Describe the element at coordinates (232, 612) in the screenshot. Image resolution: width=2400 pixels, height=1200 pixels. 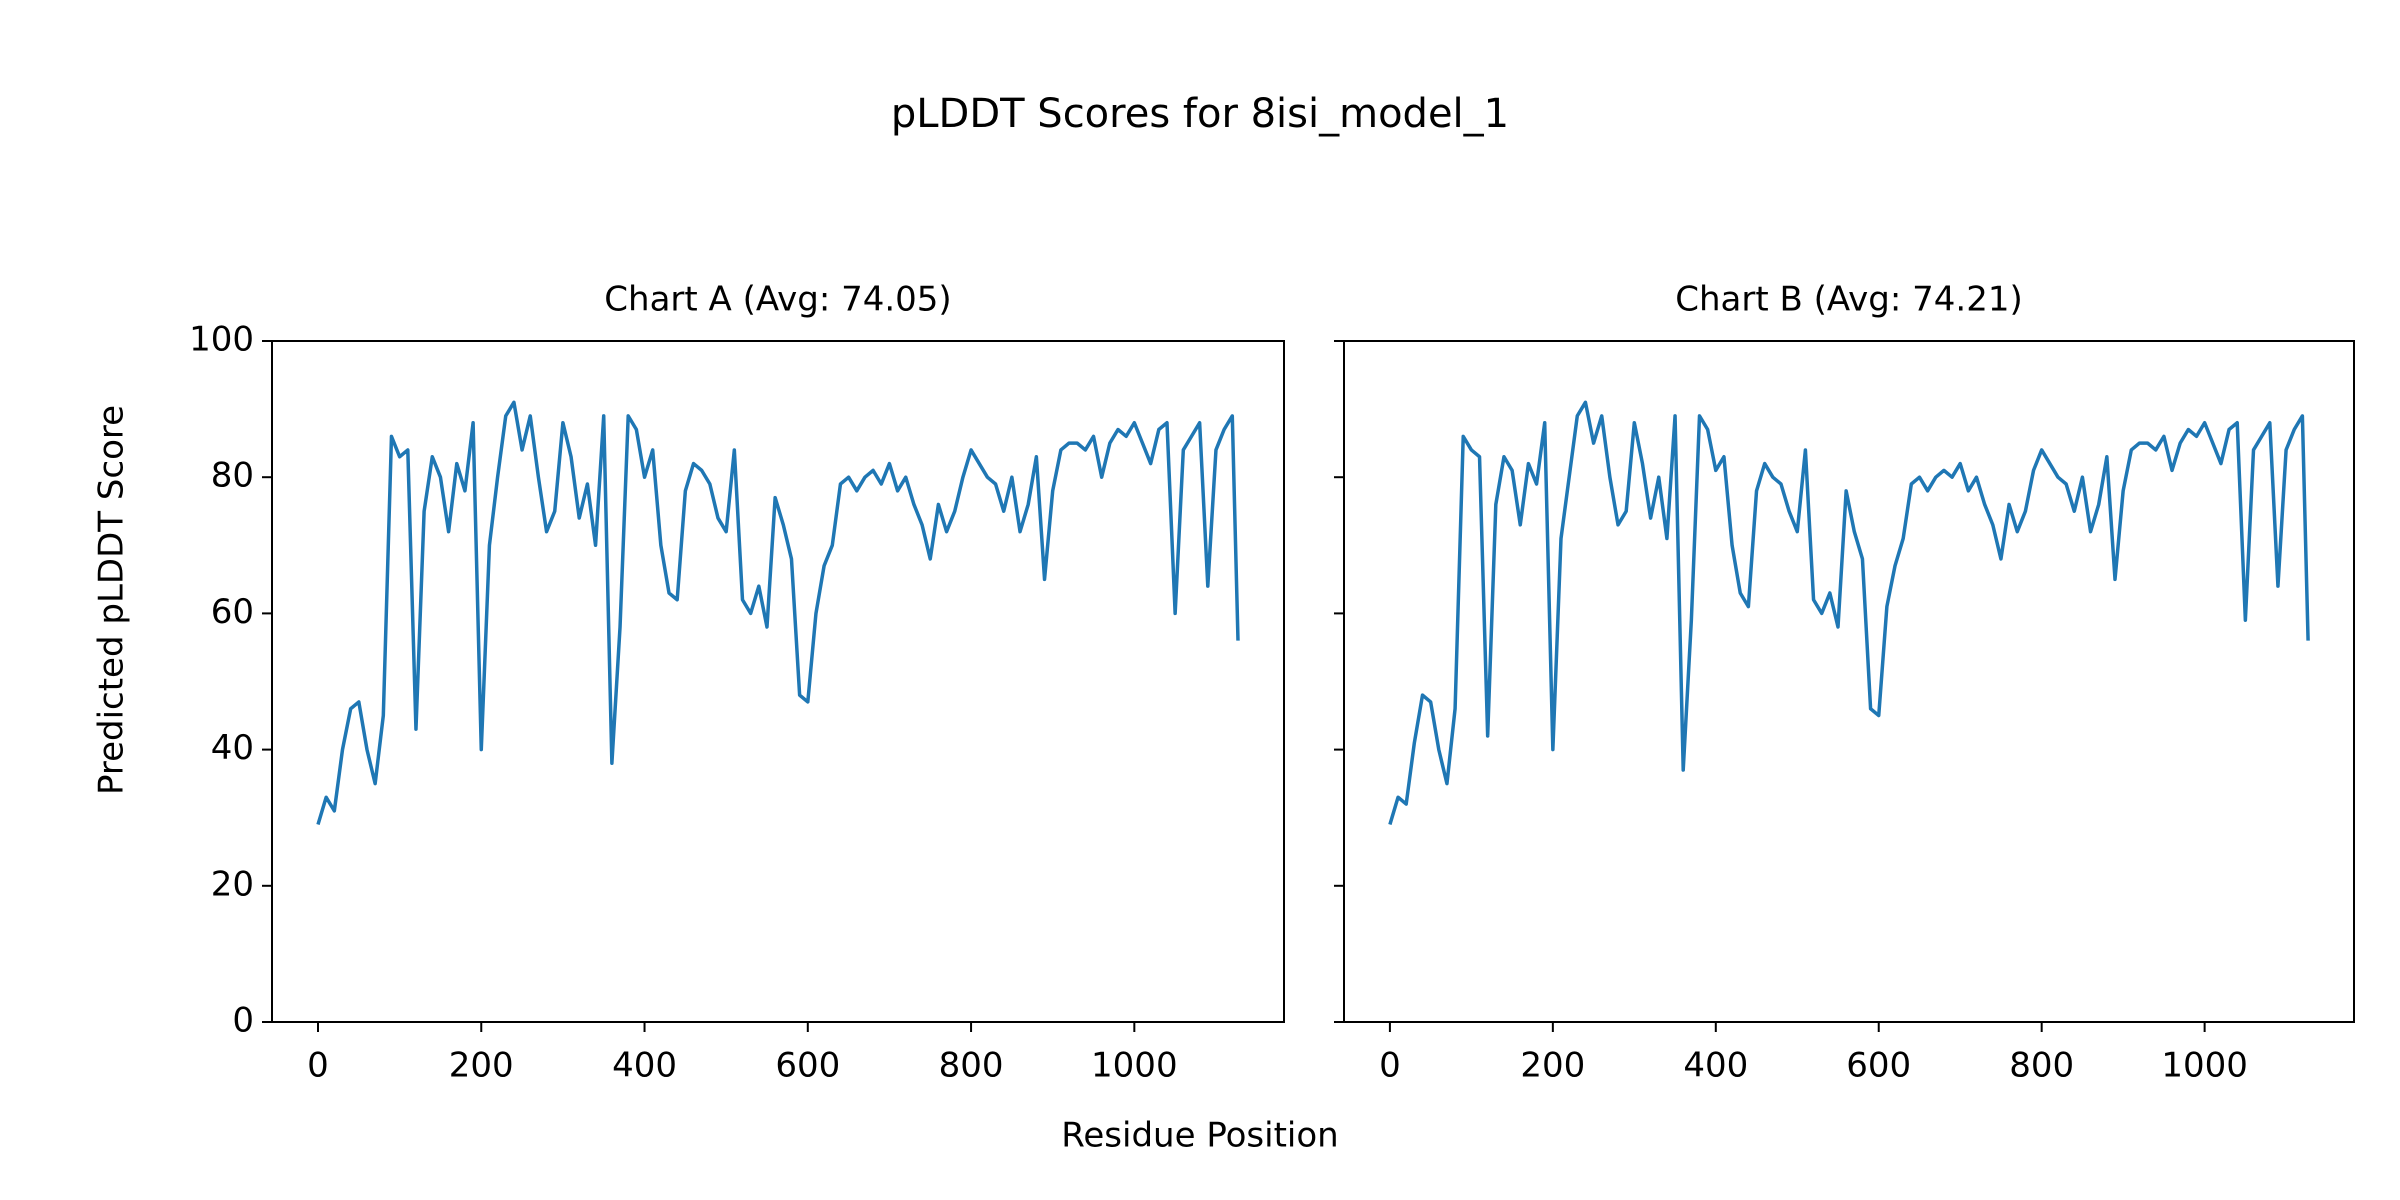
I see `y-tick-label: 60` at that location.